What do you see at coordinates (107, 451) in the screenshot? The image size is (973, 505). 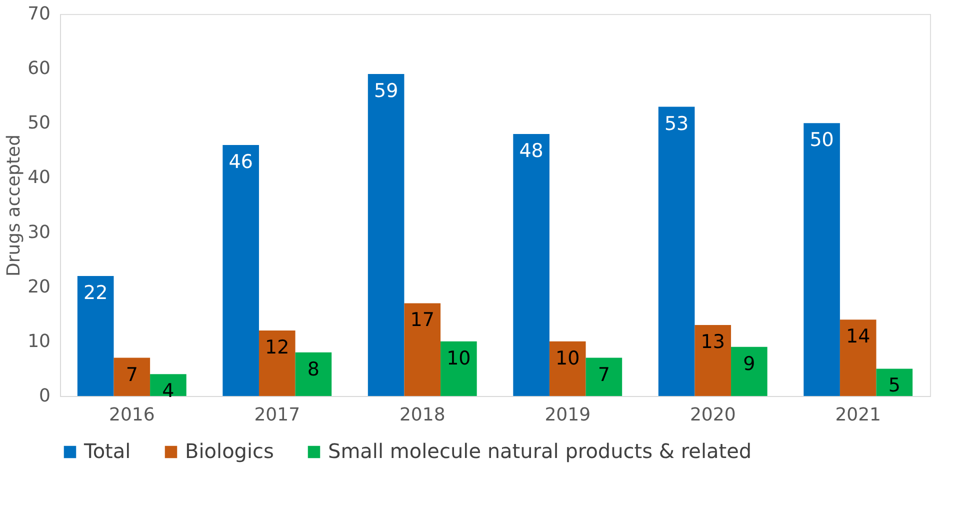 I see `legend-label: Total` at bounding box center [107, 451].